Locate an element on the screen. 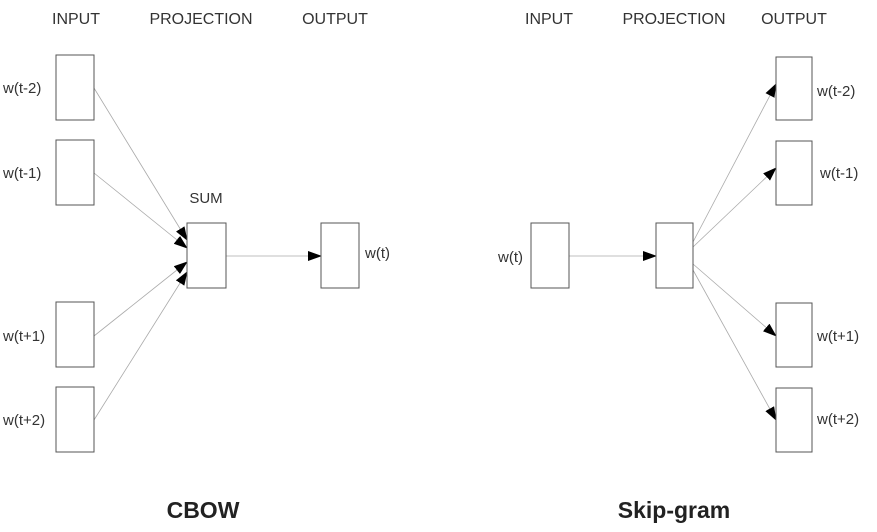 The image size is (877, 532). cbow-projection-box is located at coordinates (206, 255).